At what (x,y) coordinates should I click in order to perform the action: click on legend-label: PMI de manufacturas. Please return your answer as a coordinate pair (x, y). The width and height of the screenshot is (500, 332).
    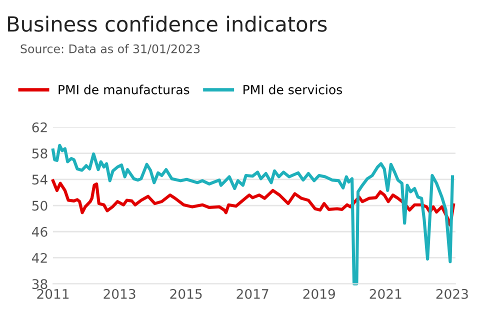
    Looking at the image, I should click on (124, 89).